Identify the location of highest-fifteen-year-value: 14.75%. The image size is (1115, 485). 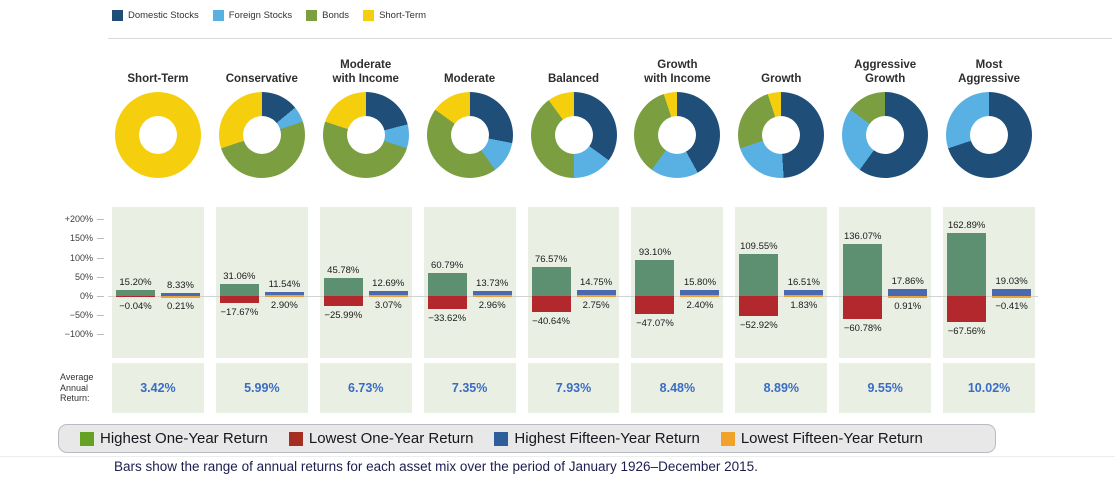
(596, 283).